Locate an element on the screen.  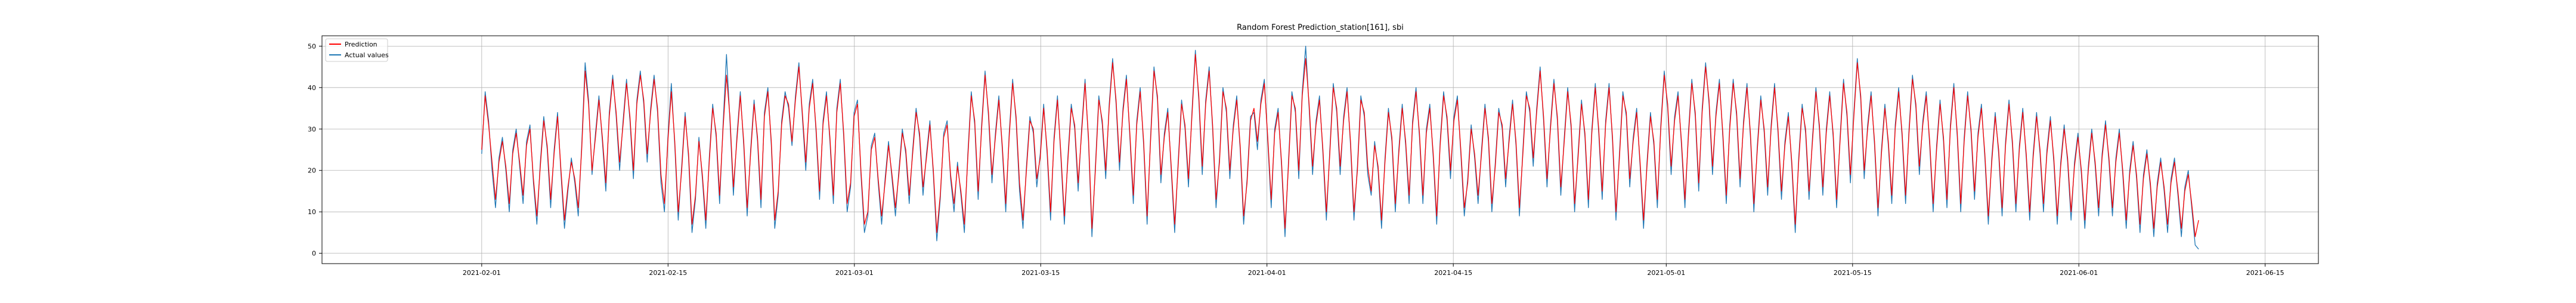
x-tick-label: 2021-04-01 is located at coordinates (1267, 273).